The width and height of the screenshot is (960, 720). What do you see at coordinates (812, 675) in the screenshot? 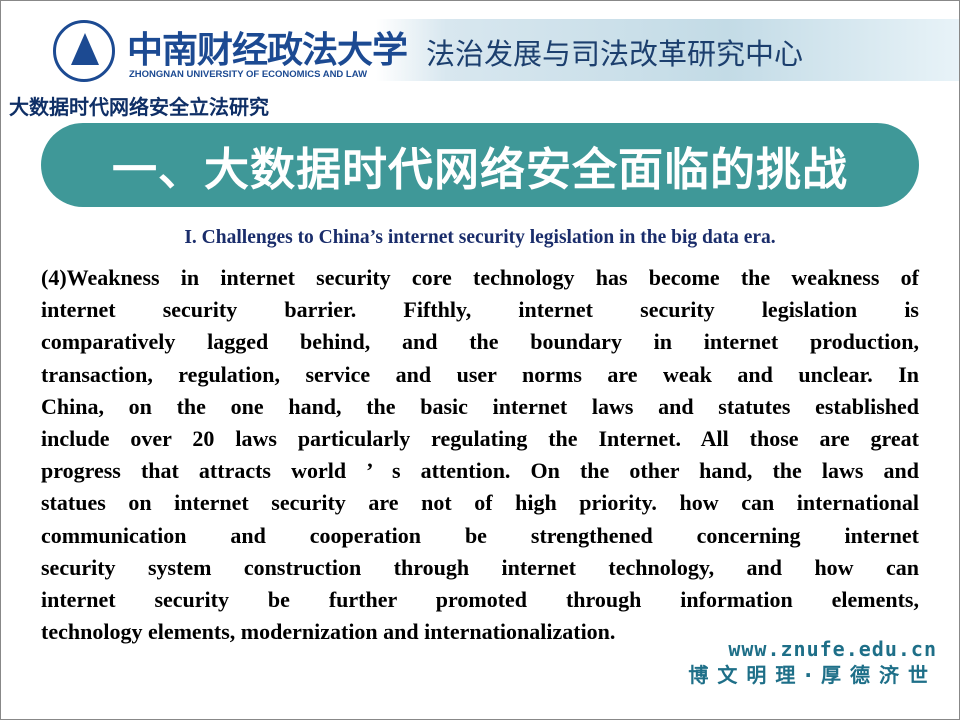
I see `footer-motto: 博文明理·厚德济世` at bounding box center [812, 675].